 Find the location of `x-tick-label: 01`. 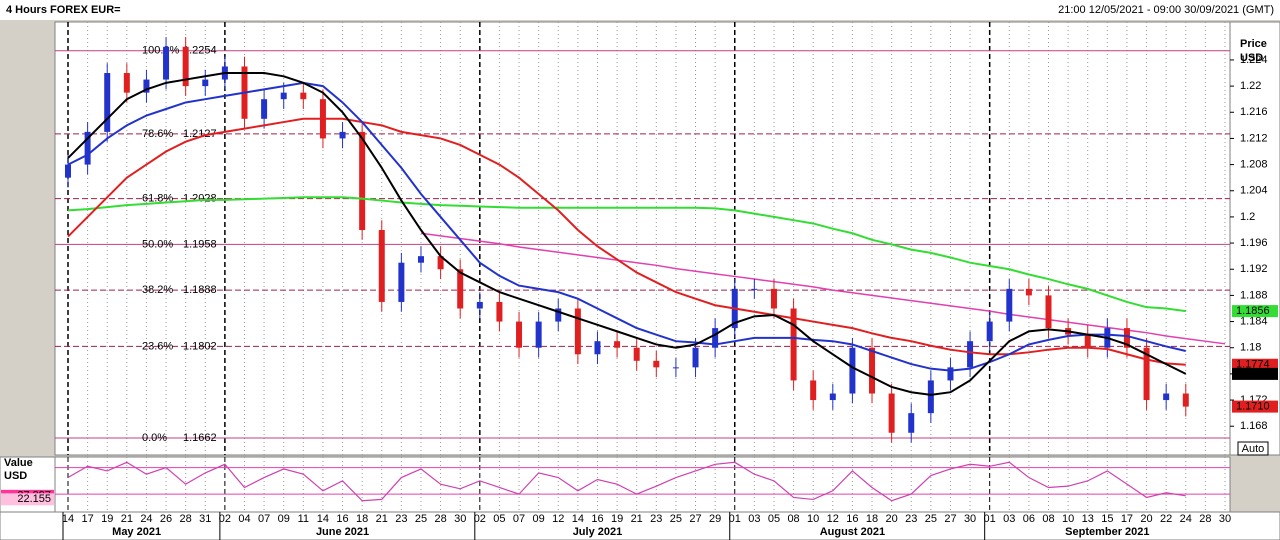

x-tick-label: 01 is located at coordinates (735, 519).